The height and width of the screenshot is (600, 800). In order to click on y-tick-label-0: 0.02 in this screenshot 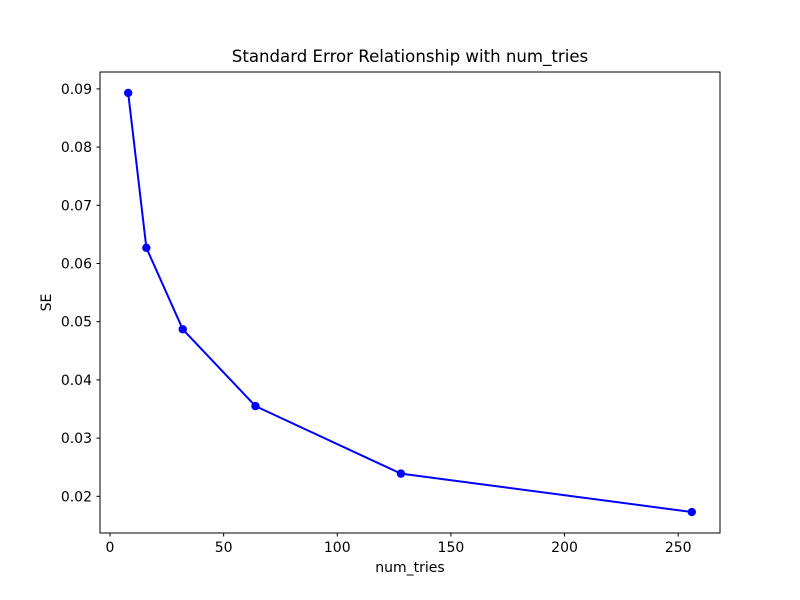, I will do `click(76, 497)`.